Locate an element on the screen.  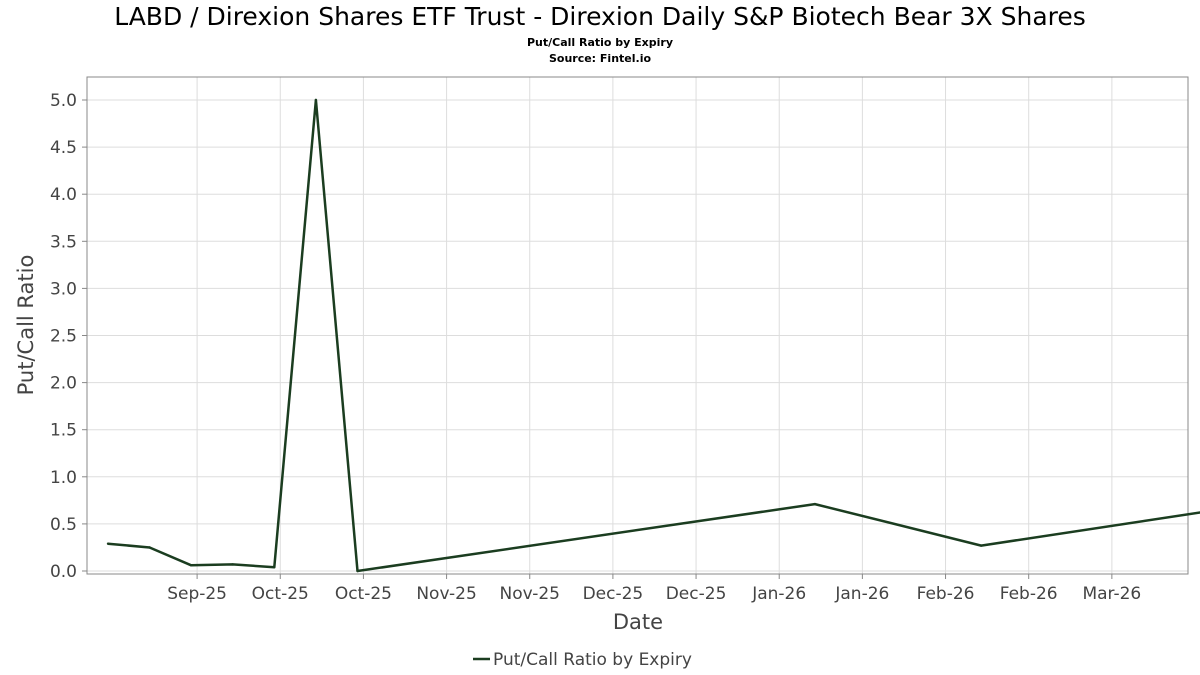
y-tick-label: 5.0 is located at coordinates (63, 101).